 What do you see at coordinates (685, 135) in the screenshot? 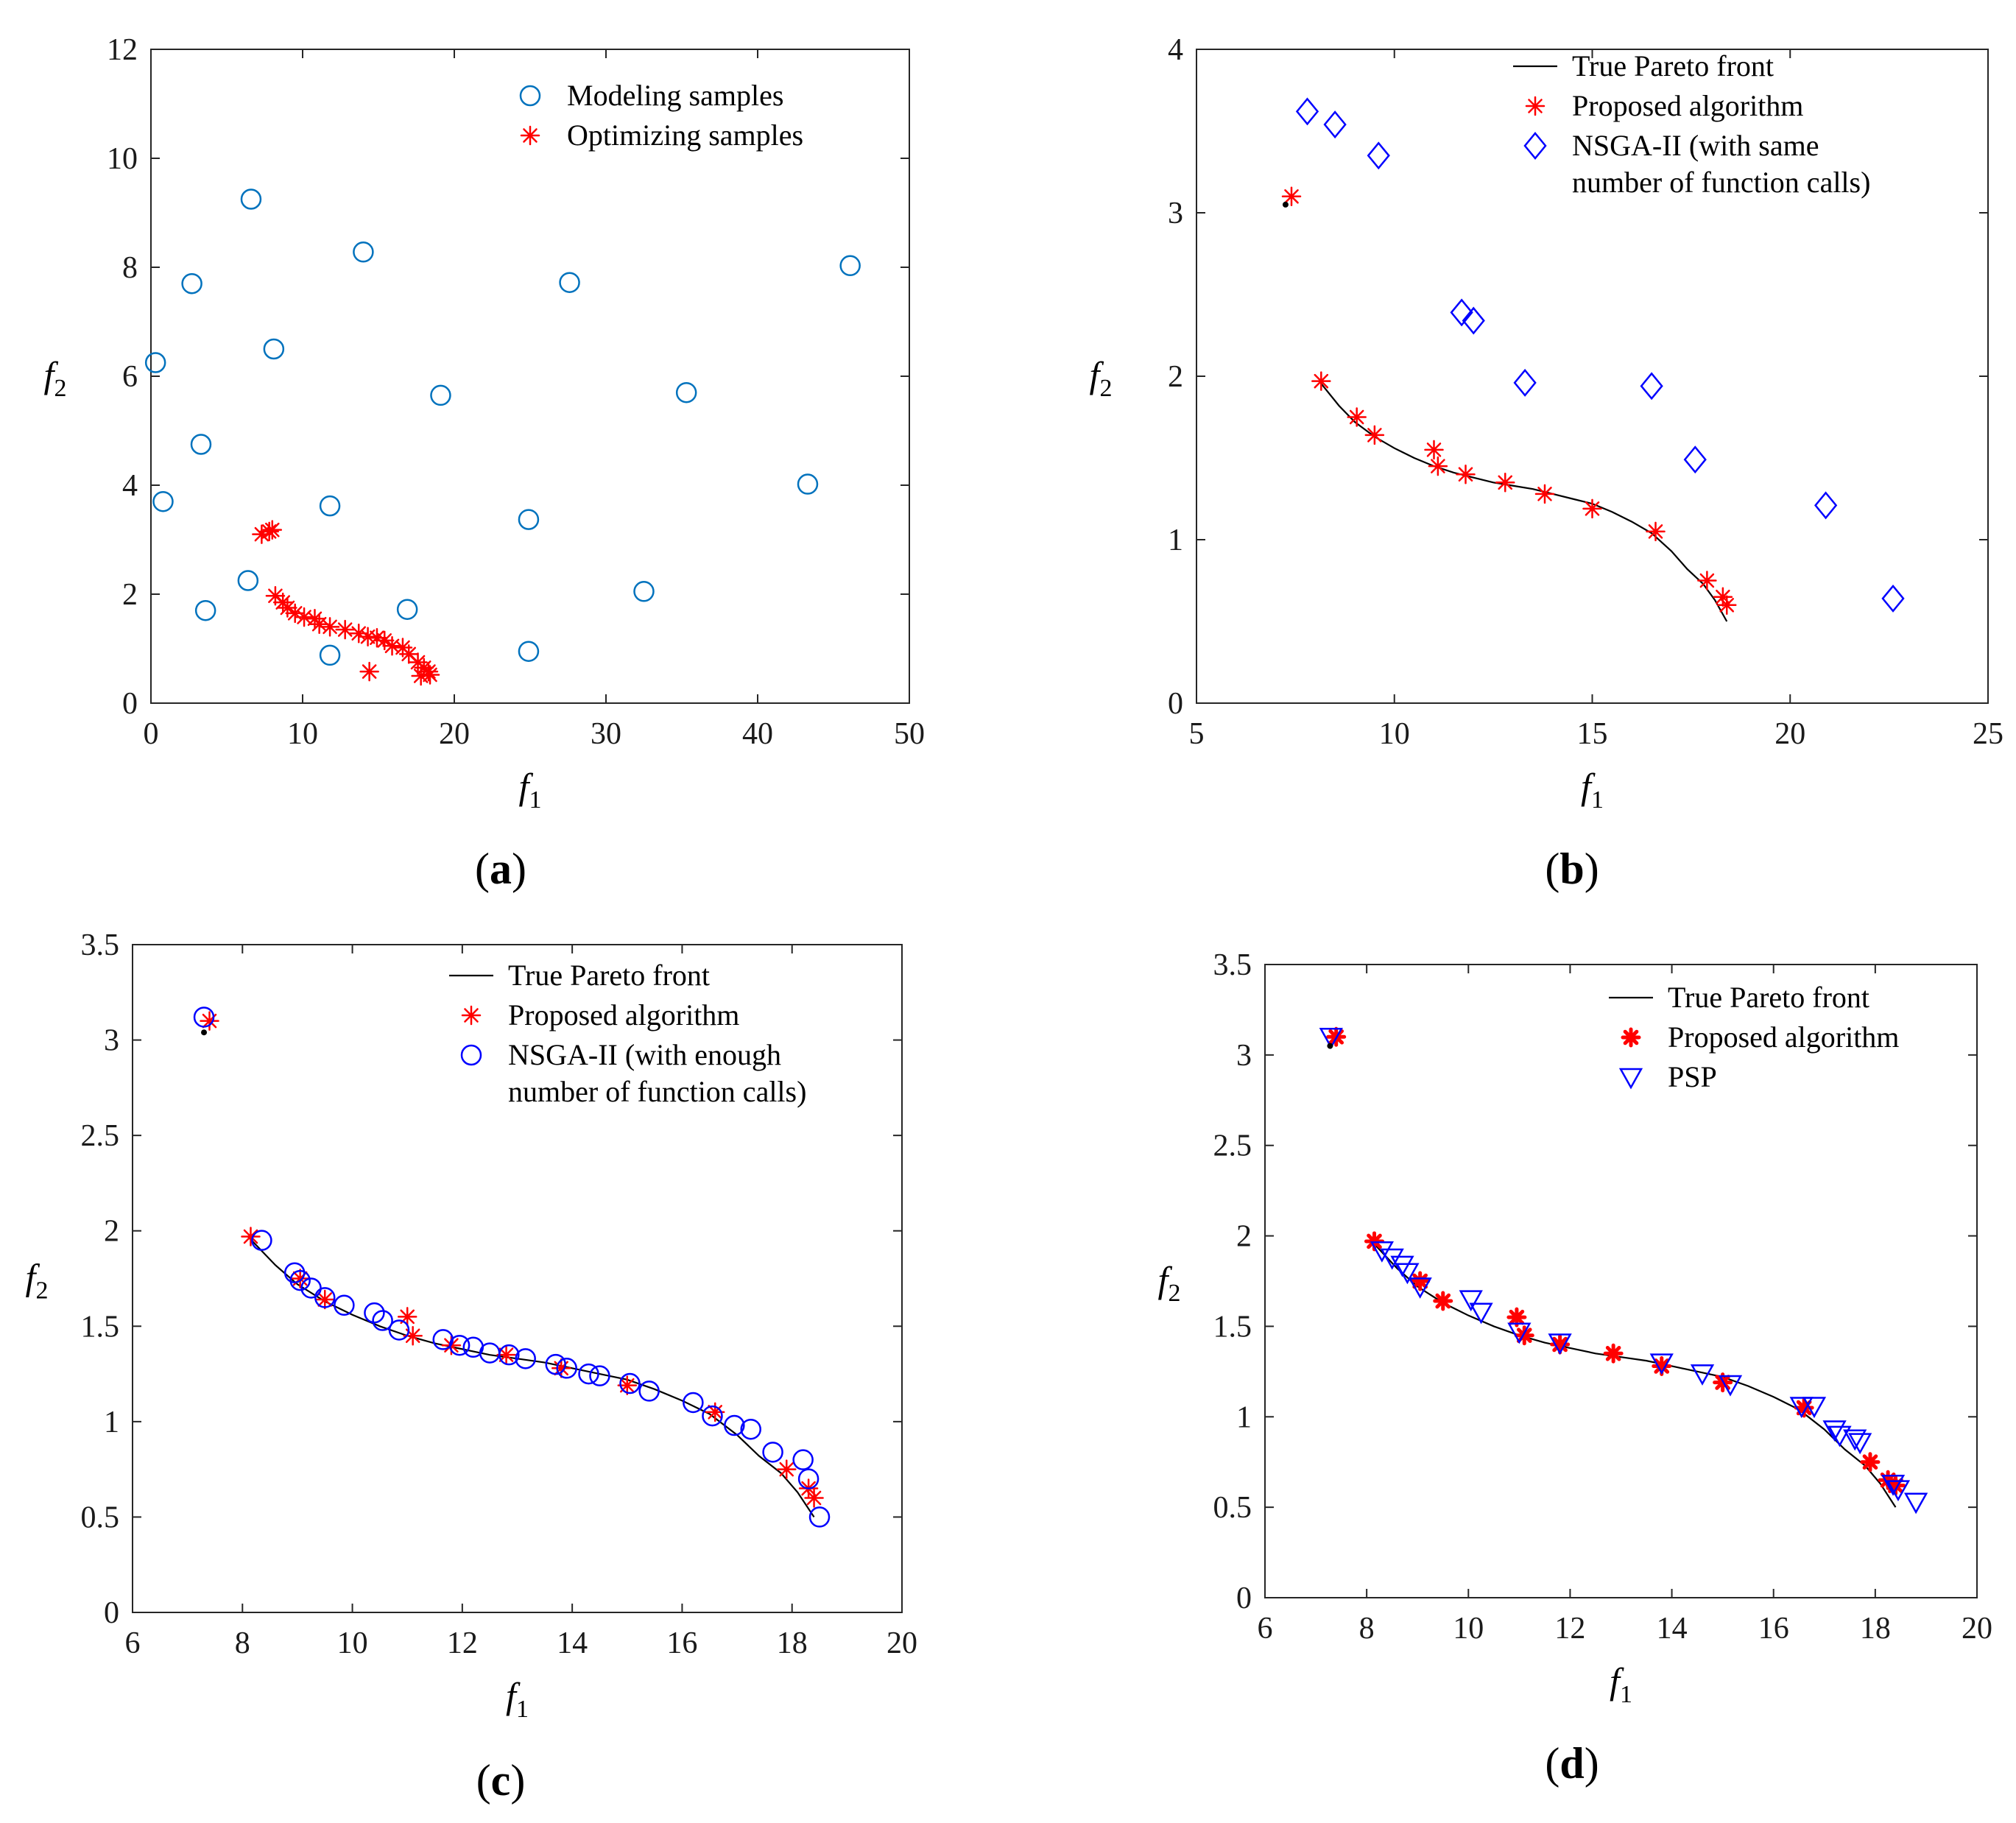
I see `legend-label: Optimizing samples` at bounding box center [685, 135].